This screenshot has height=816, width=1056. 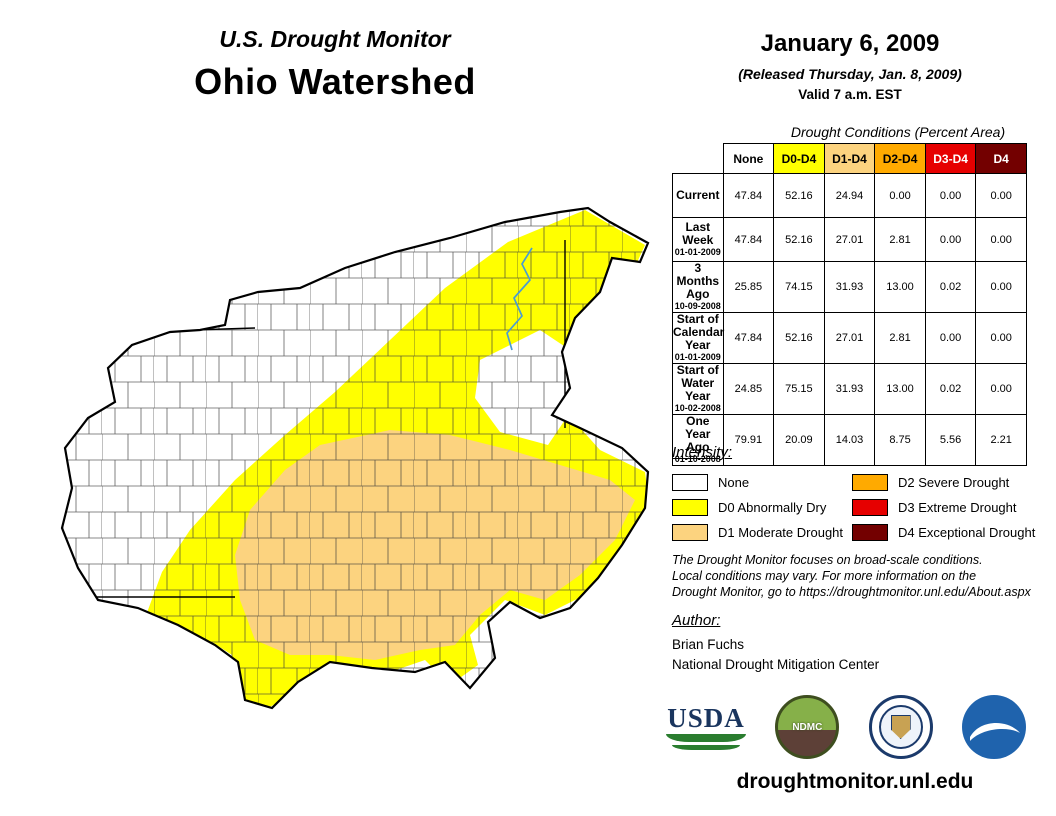 I want to click on value-cell: 8.75, so click(x=900, y=440).